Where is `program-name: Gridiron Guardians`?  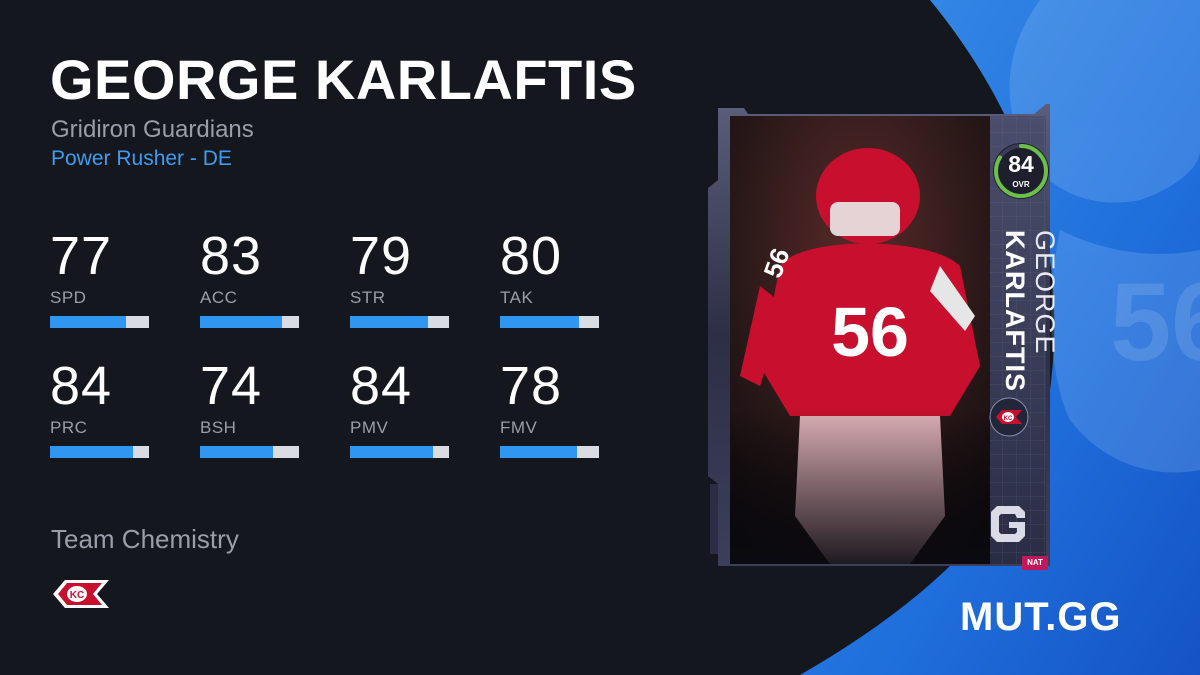 program-name: Gridiron Guardians is located at coordinates (152, 129).